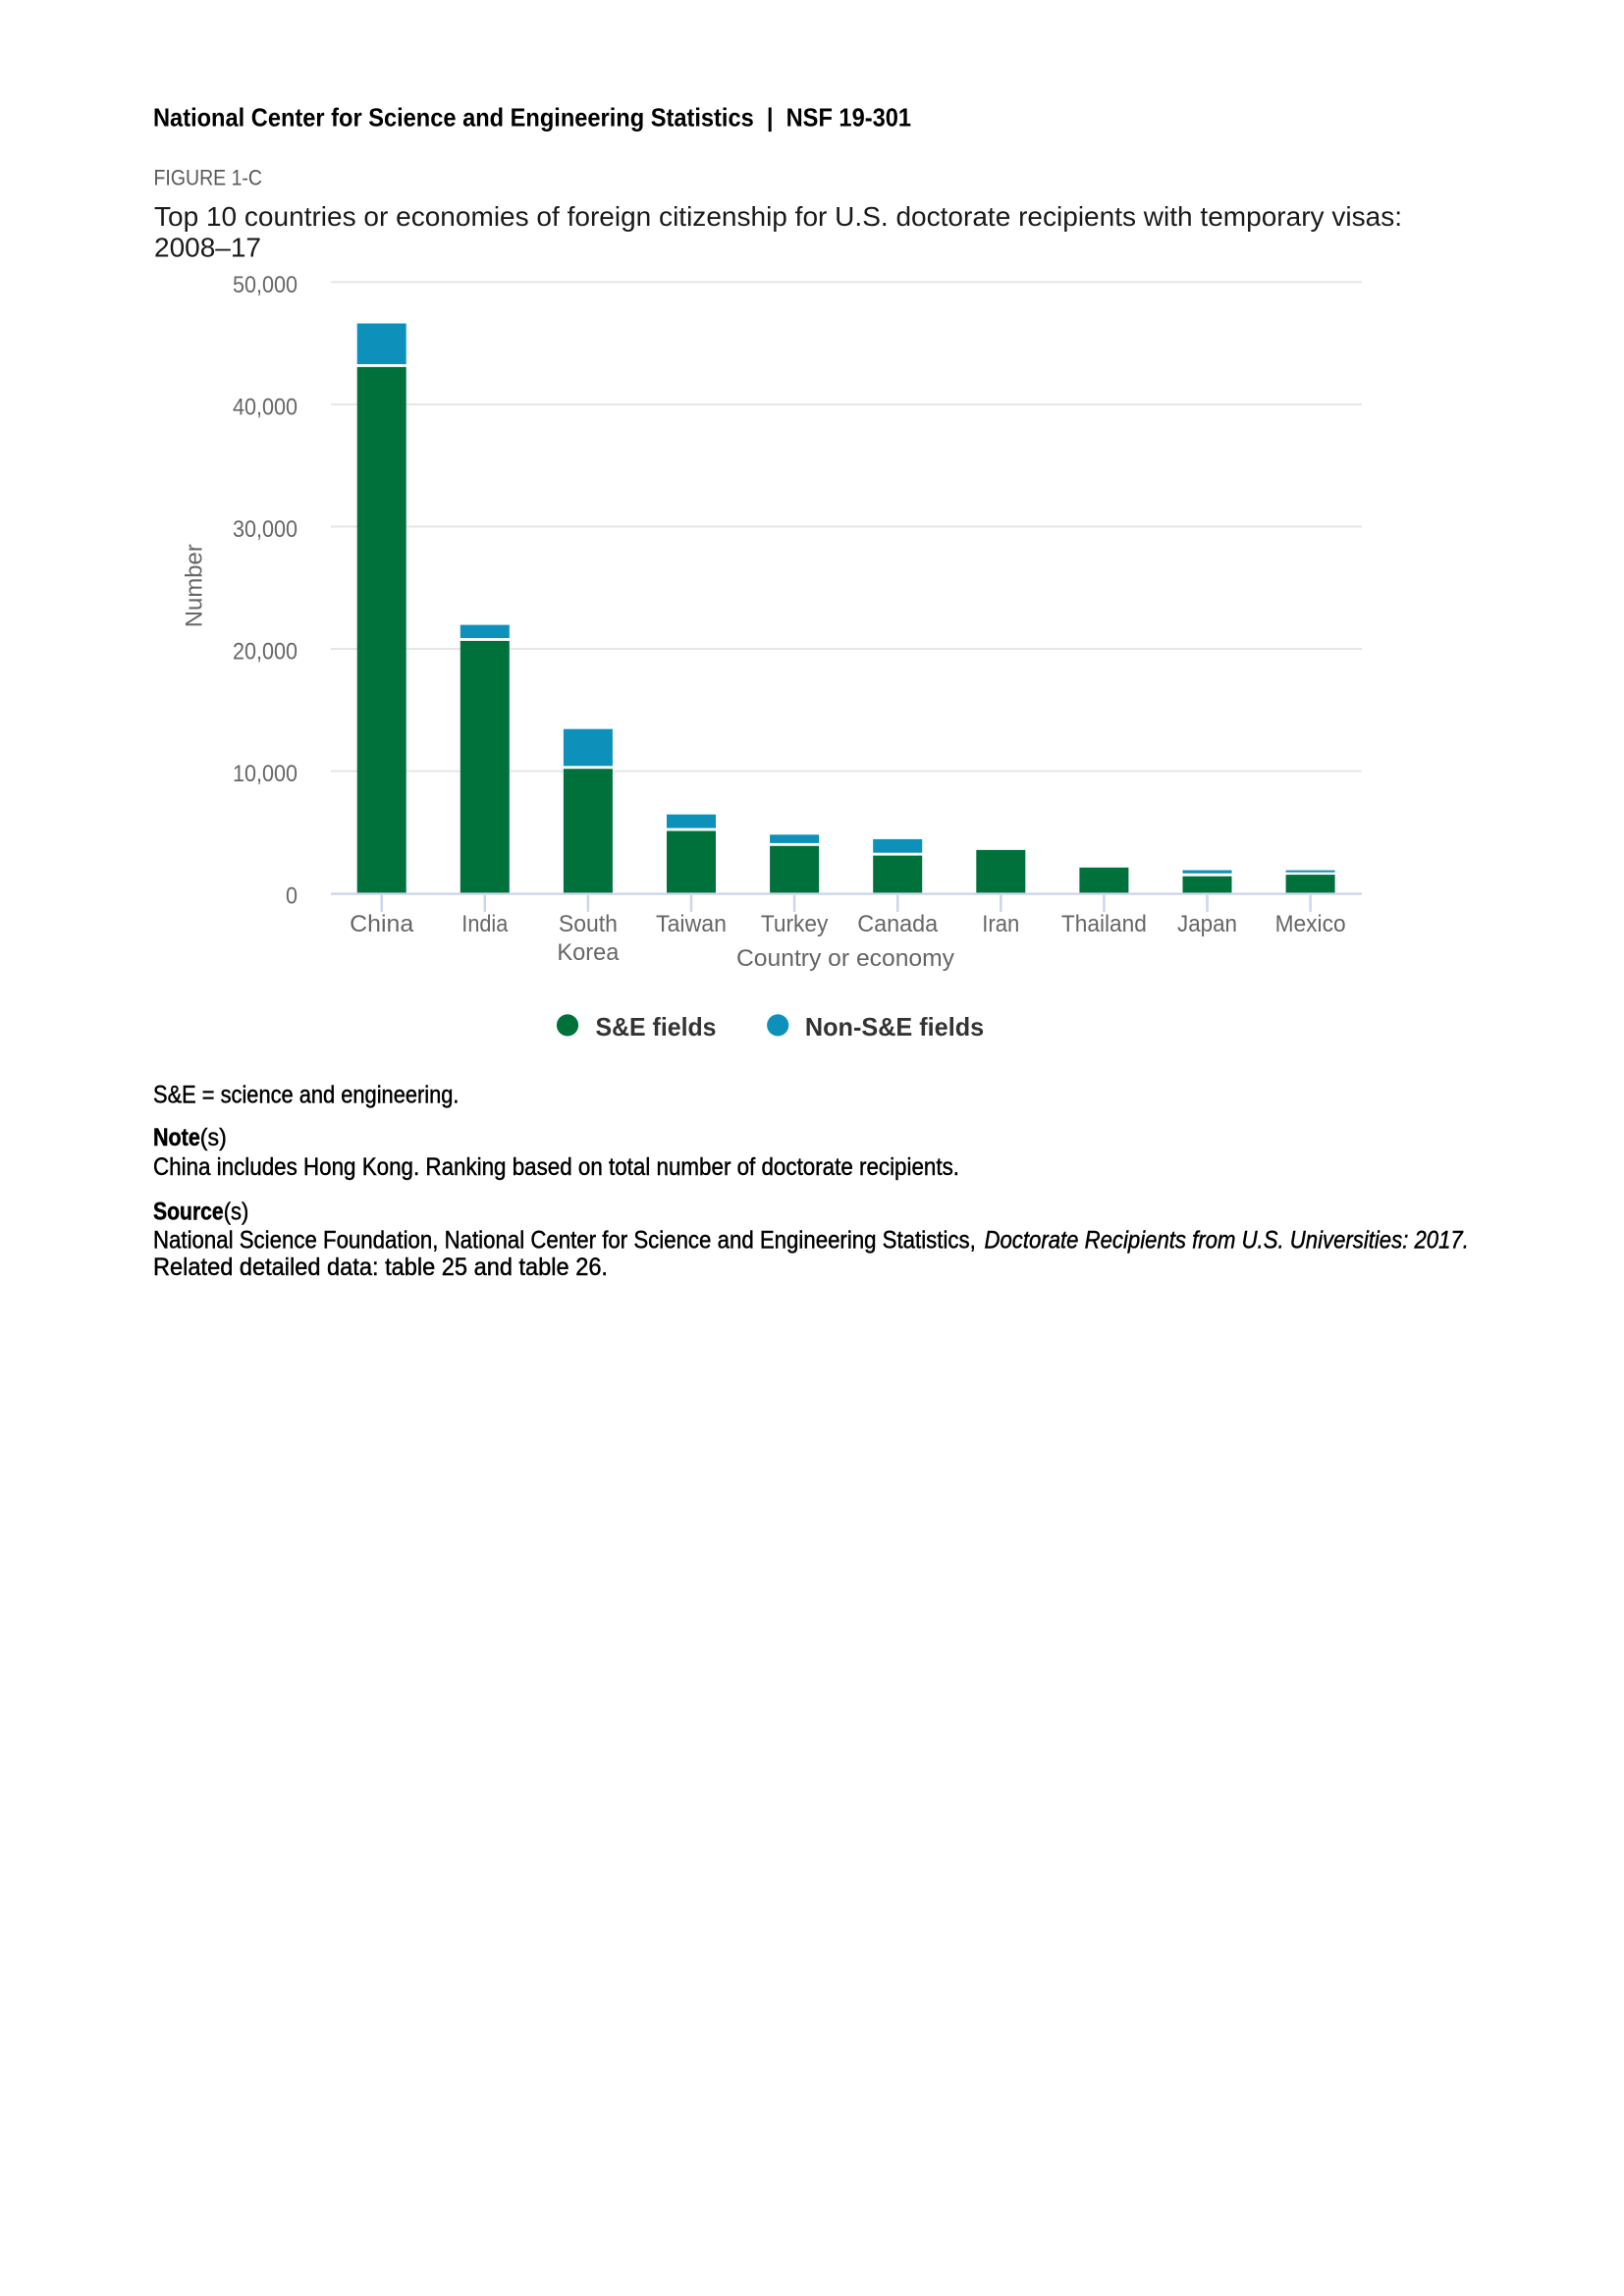 The height and width of the screenshot is (2296, 1624). What do you see at coordinates (1104, 924) in the screenshot?
I see `svg-text: Thailand` at bounding box center [1104, 924].